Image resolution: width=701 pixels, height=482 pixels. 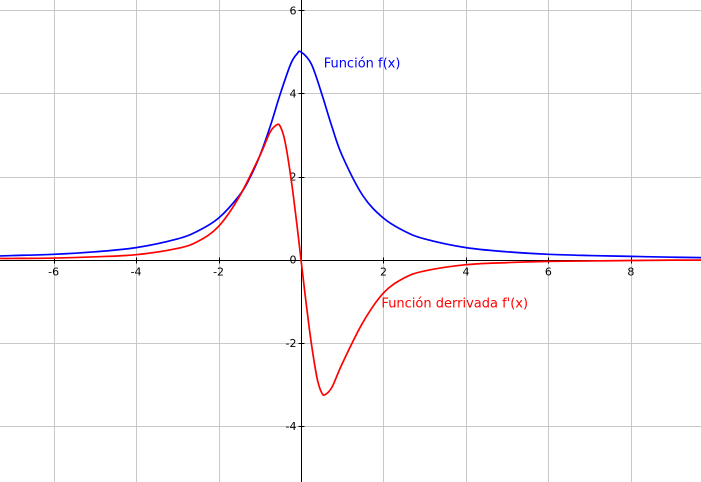 What do you see at coordinates (293, 10) in the screenshot?
I see `y-tick-label: 6` at bounding box center [293, 10].